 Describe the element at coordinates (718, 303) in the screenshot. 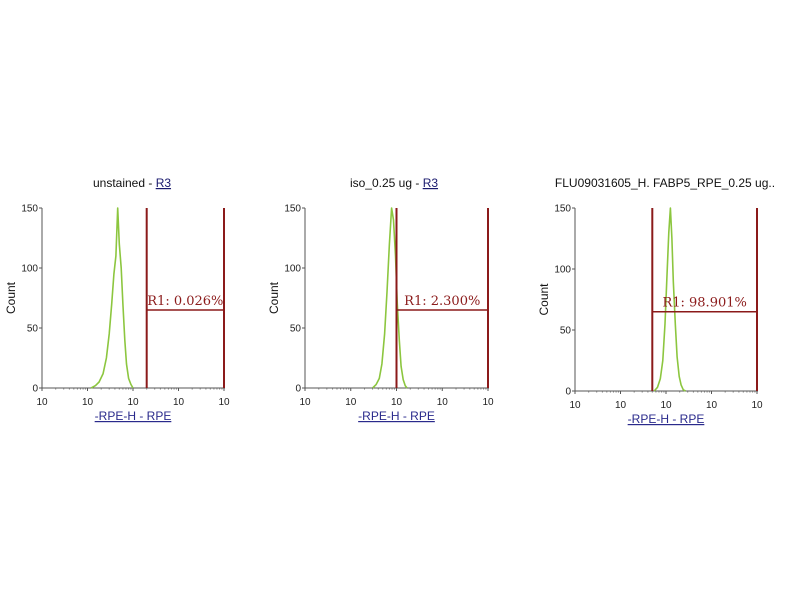

I see `gate-percent: 98.901%` at that location.